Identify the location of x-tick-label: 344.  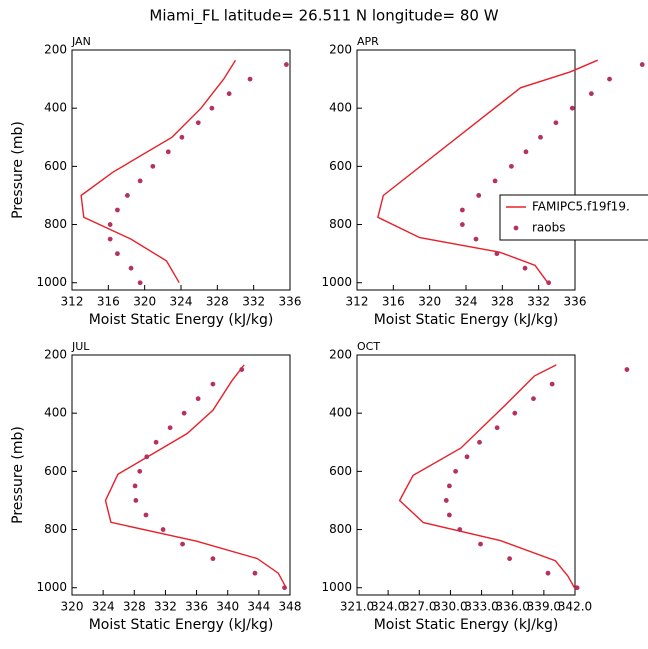
(258, 607).